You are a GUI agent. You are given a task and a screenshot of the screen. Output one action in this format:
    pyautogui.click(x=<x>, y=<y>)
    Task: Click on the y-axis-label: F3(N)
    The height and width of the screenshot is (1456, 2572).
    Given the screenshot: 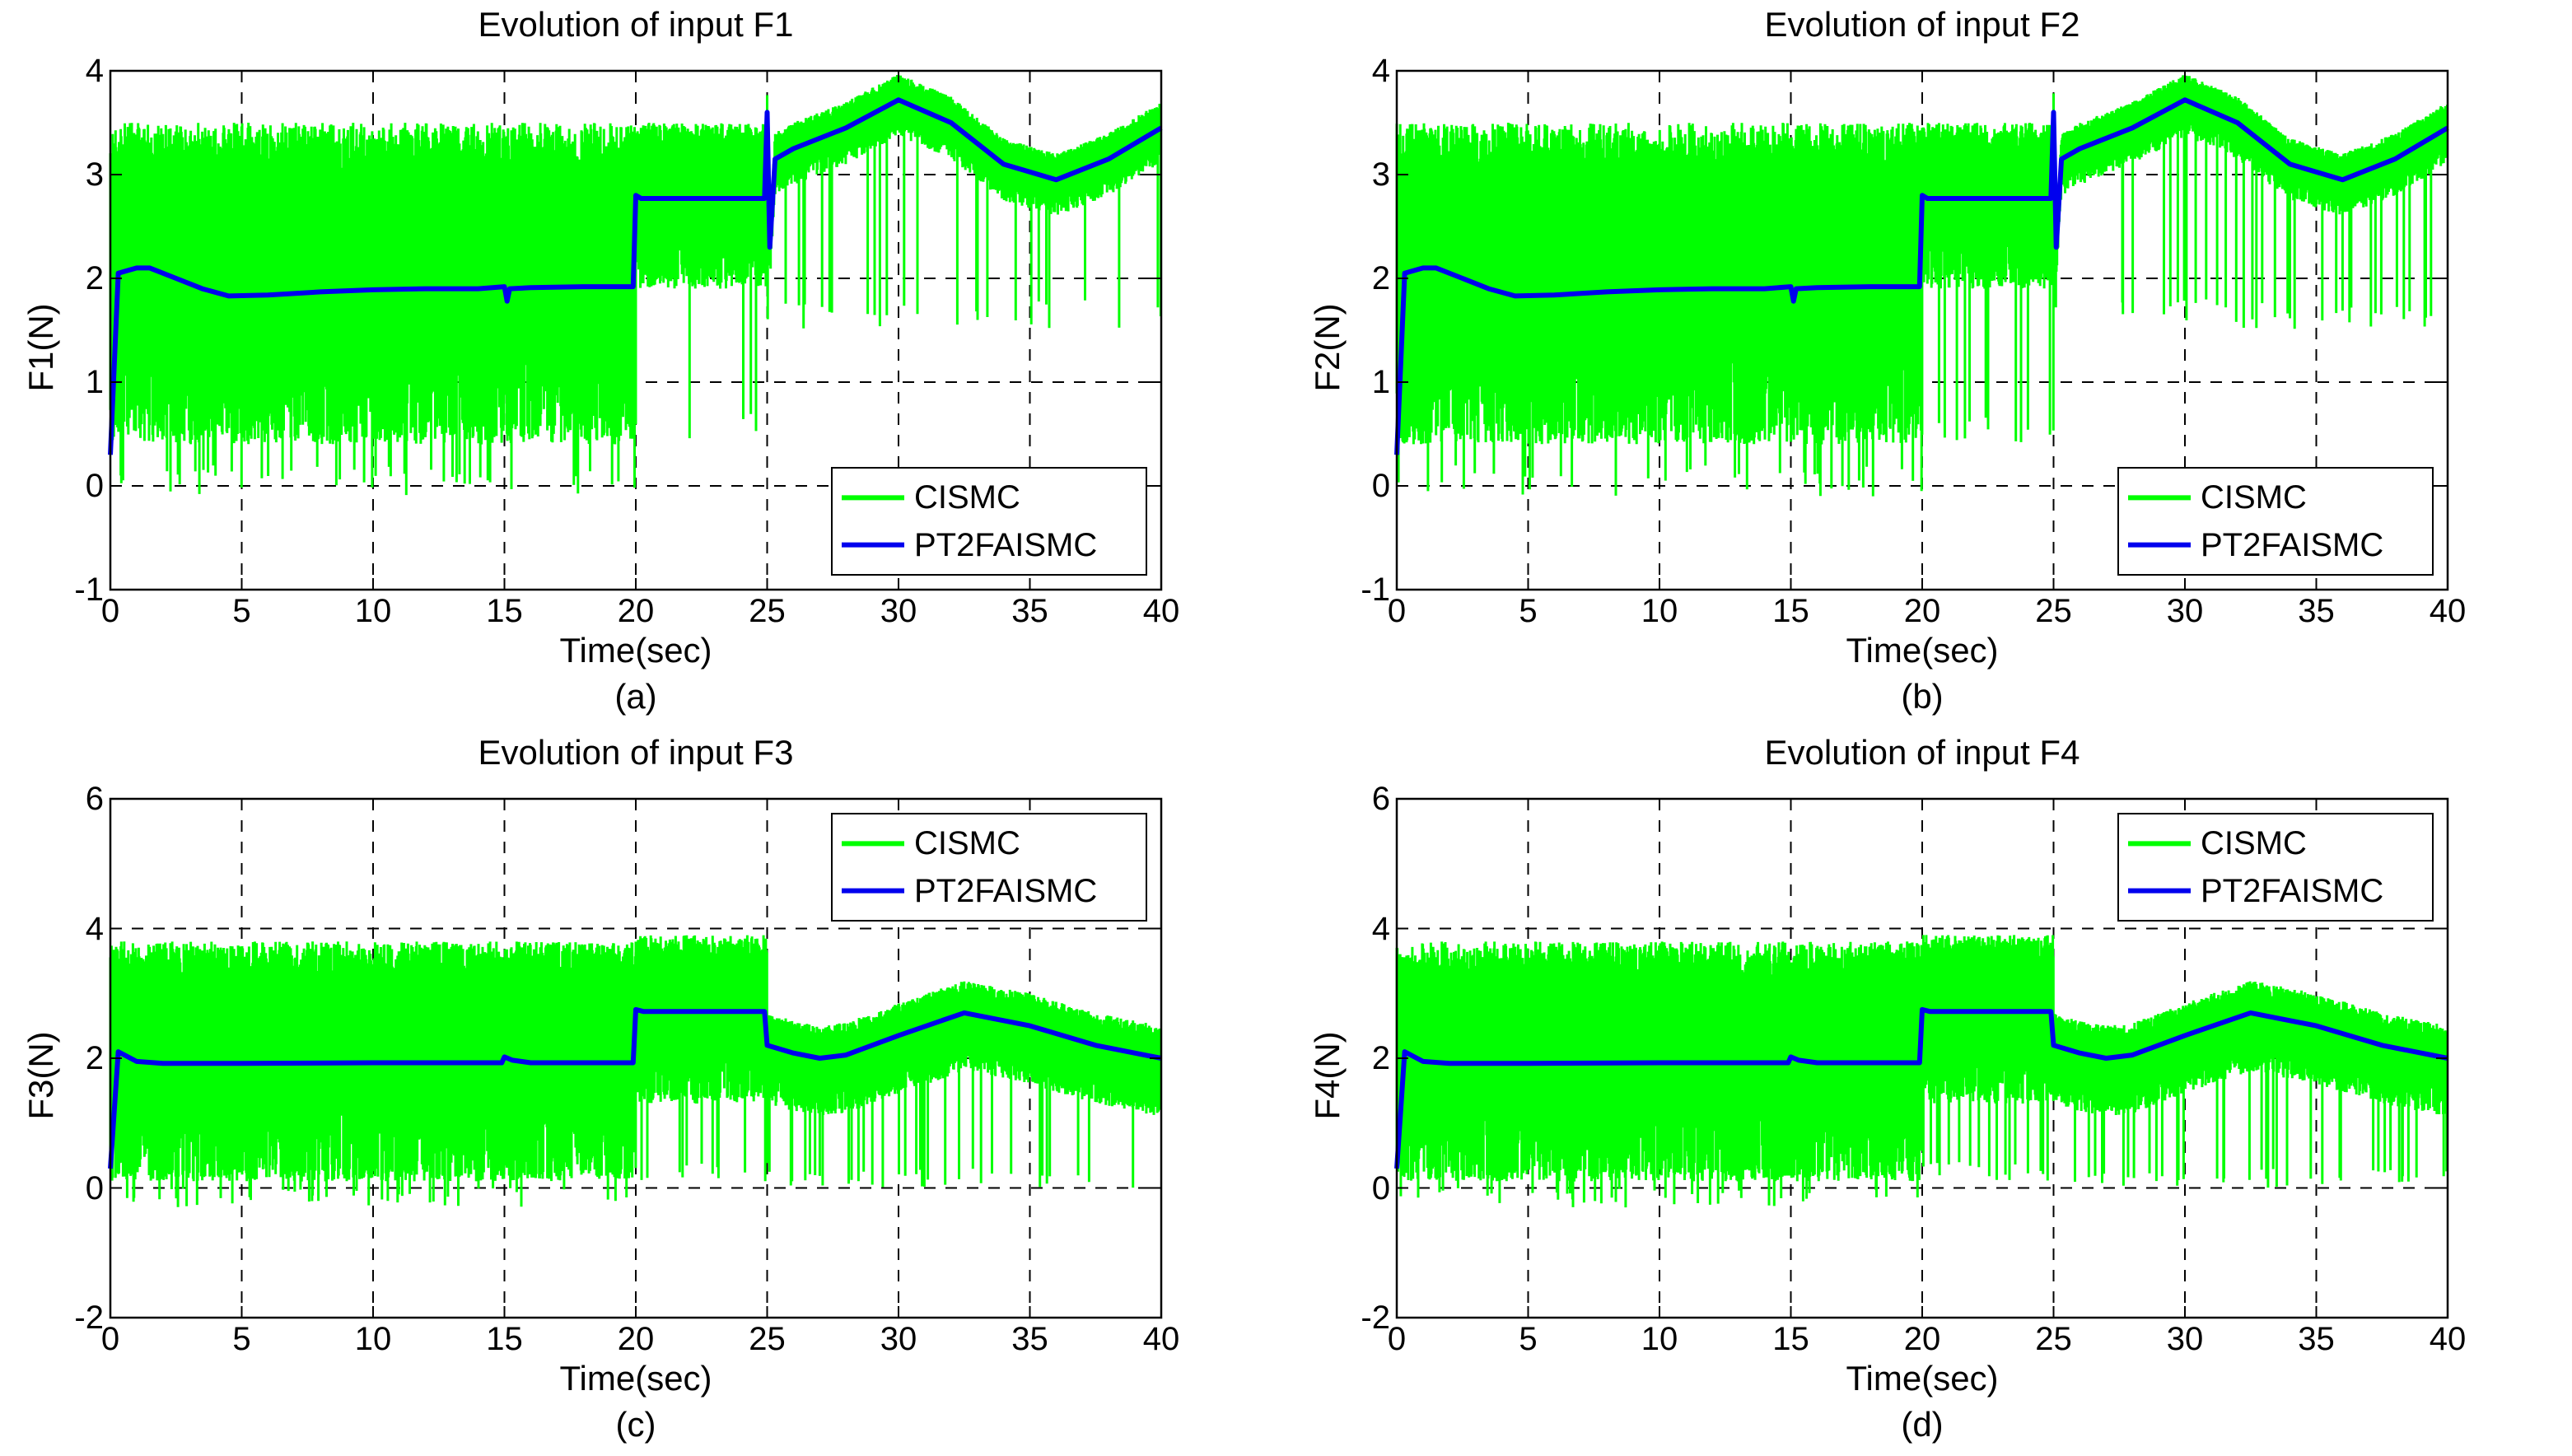 What is the action you would take?
    pyautogui.click(x=40, y=1075)
    